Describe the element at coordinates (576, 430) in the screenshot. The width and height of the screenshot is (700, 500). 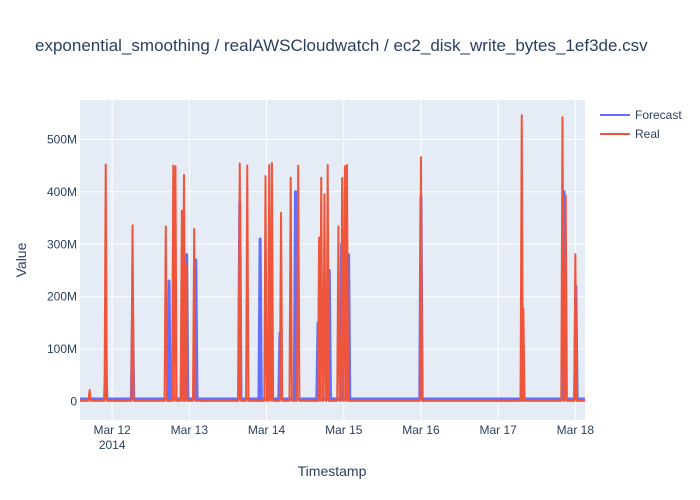
I see `x-tick-label: Mar 18` at that location.